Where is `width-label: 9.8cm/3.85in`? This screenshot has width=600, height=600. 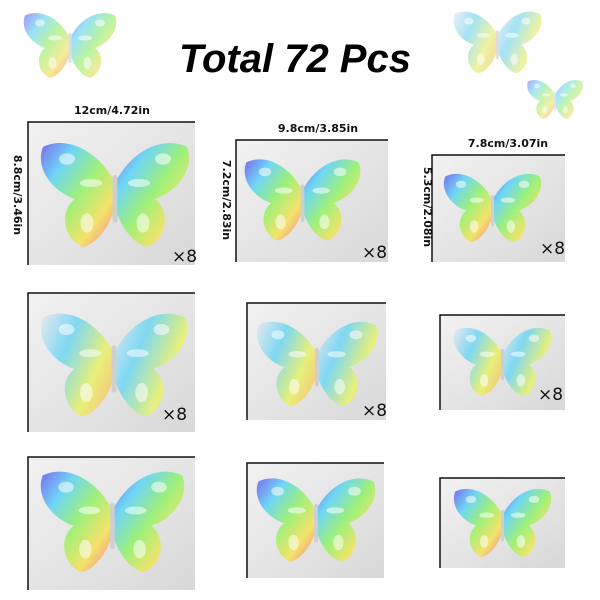
width-label: 9.8cm/3.85in is located at coordinates (318, 128).